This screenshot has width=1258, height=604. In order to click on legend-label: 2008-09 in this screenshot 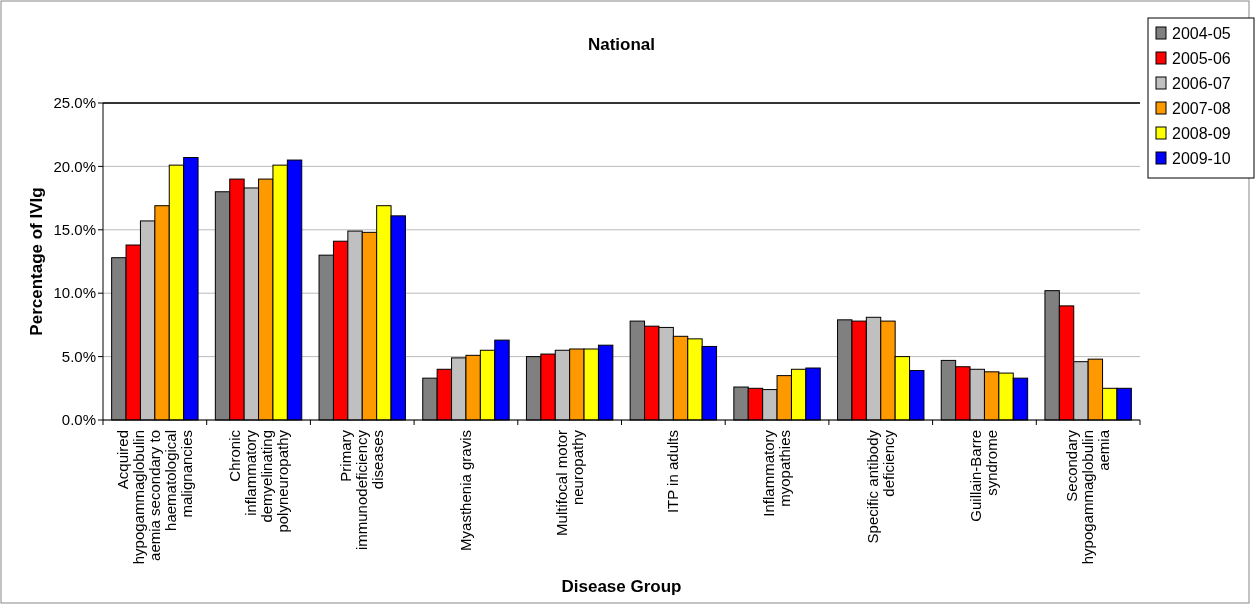, I will do `click(1201, 133)`.